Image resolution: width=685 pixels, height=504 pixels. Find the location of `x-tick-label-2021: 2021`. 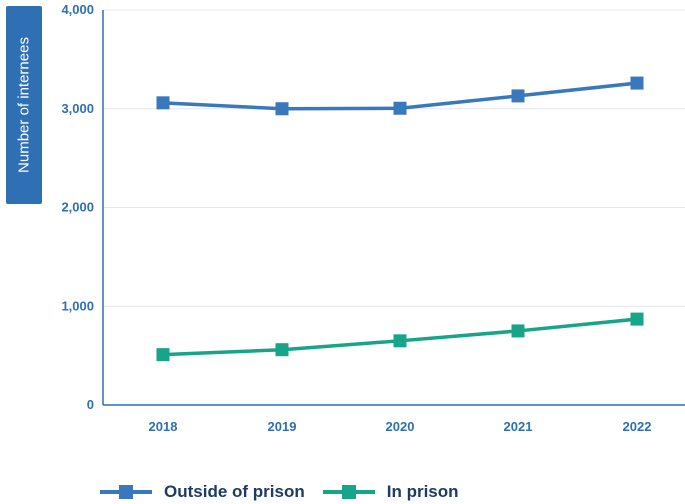

x-tick-label-2021: 2021 is located at coordinates (518, 426).